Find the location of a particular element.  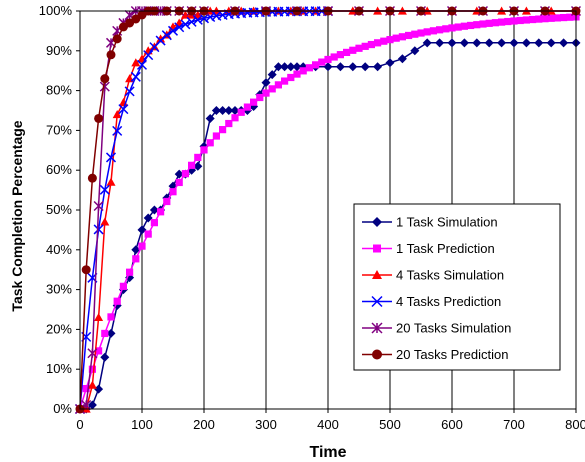

legend-entry: 4 Tasks Simulation is located at coordinates (433, 275).